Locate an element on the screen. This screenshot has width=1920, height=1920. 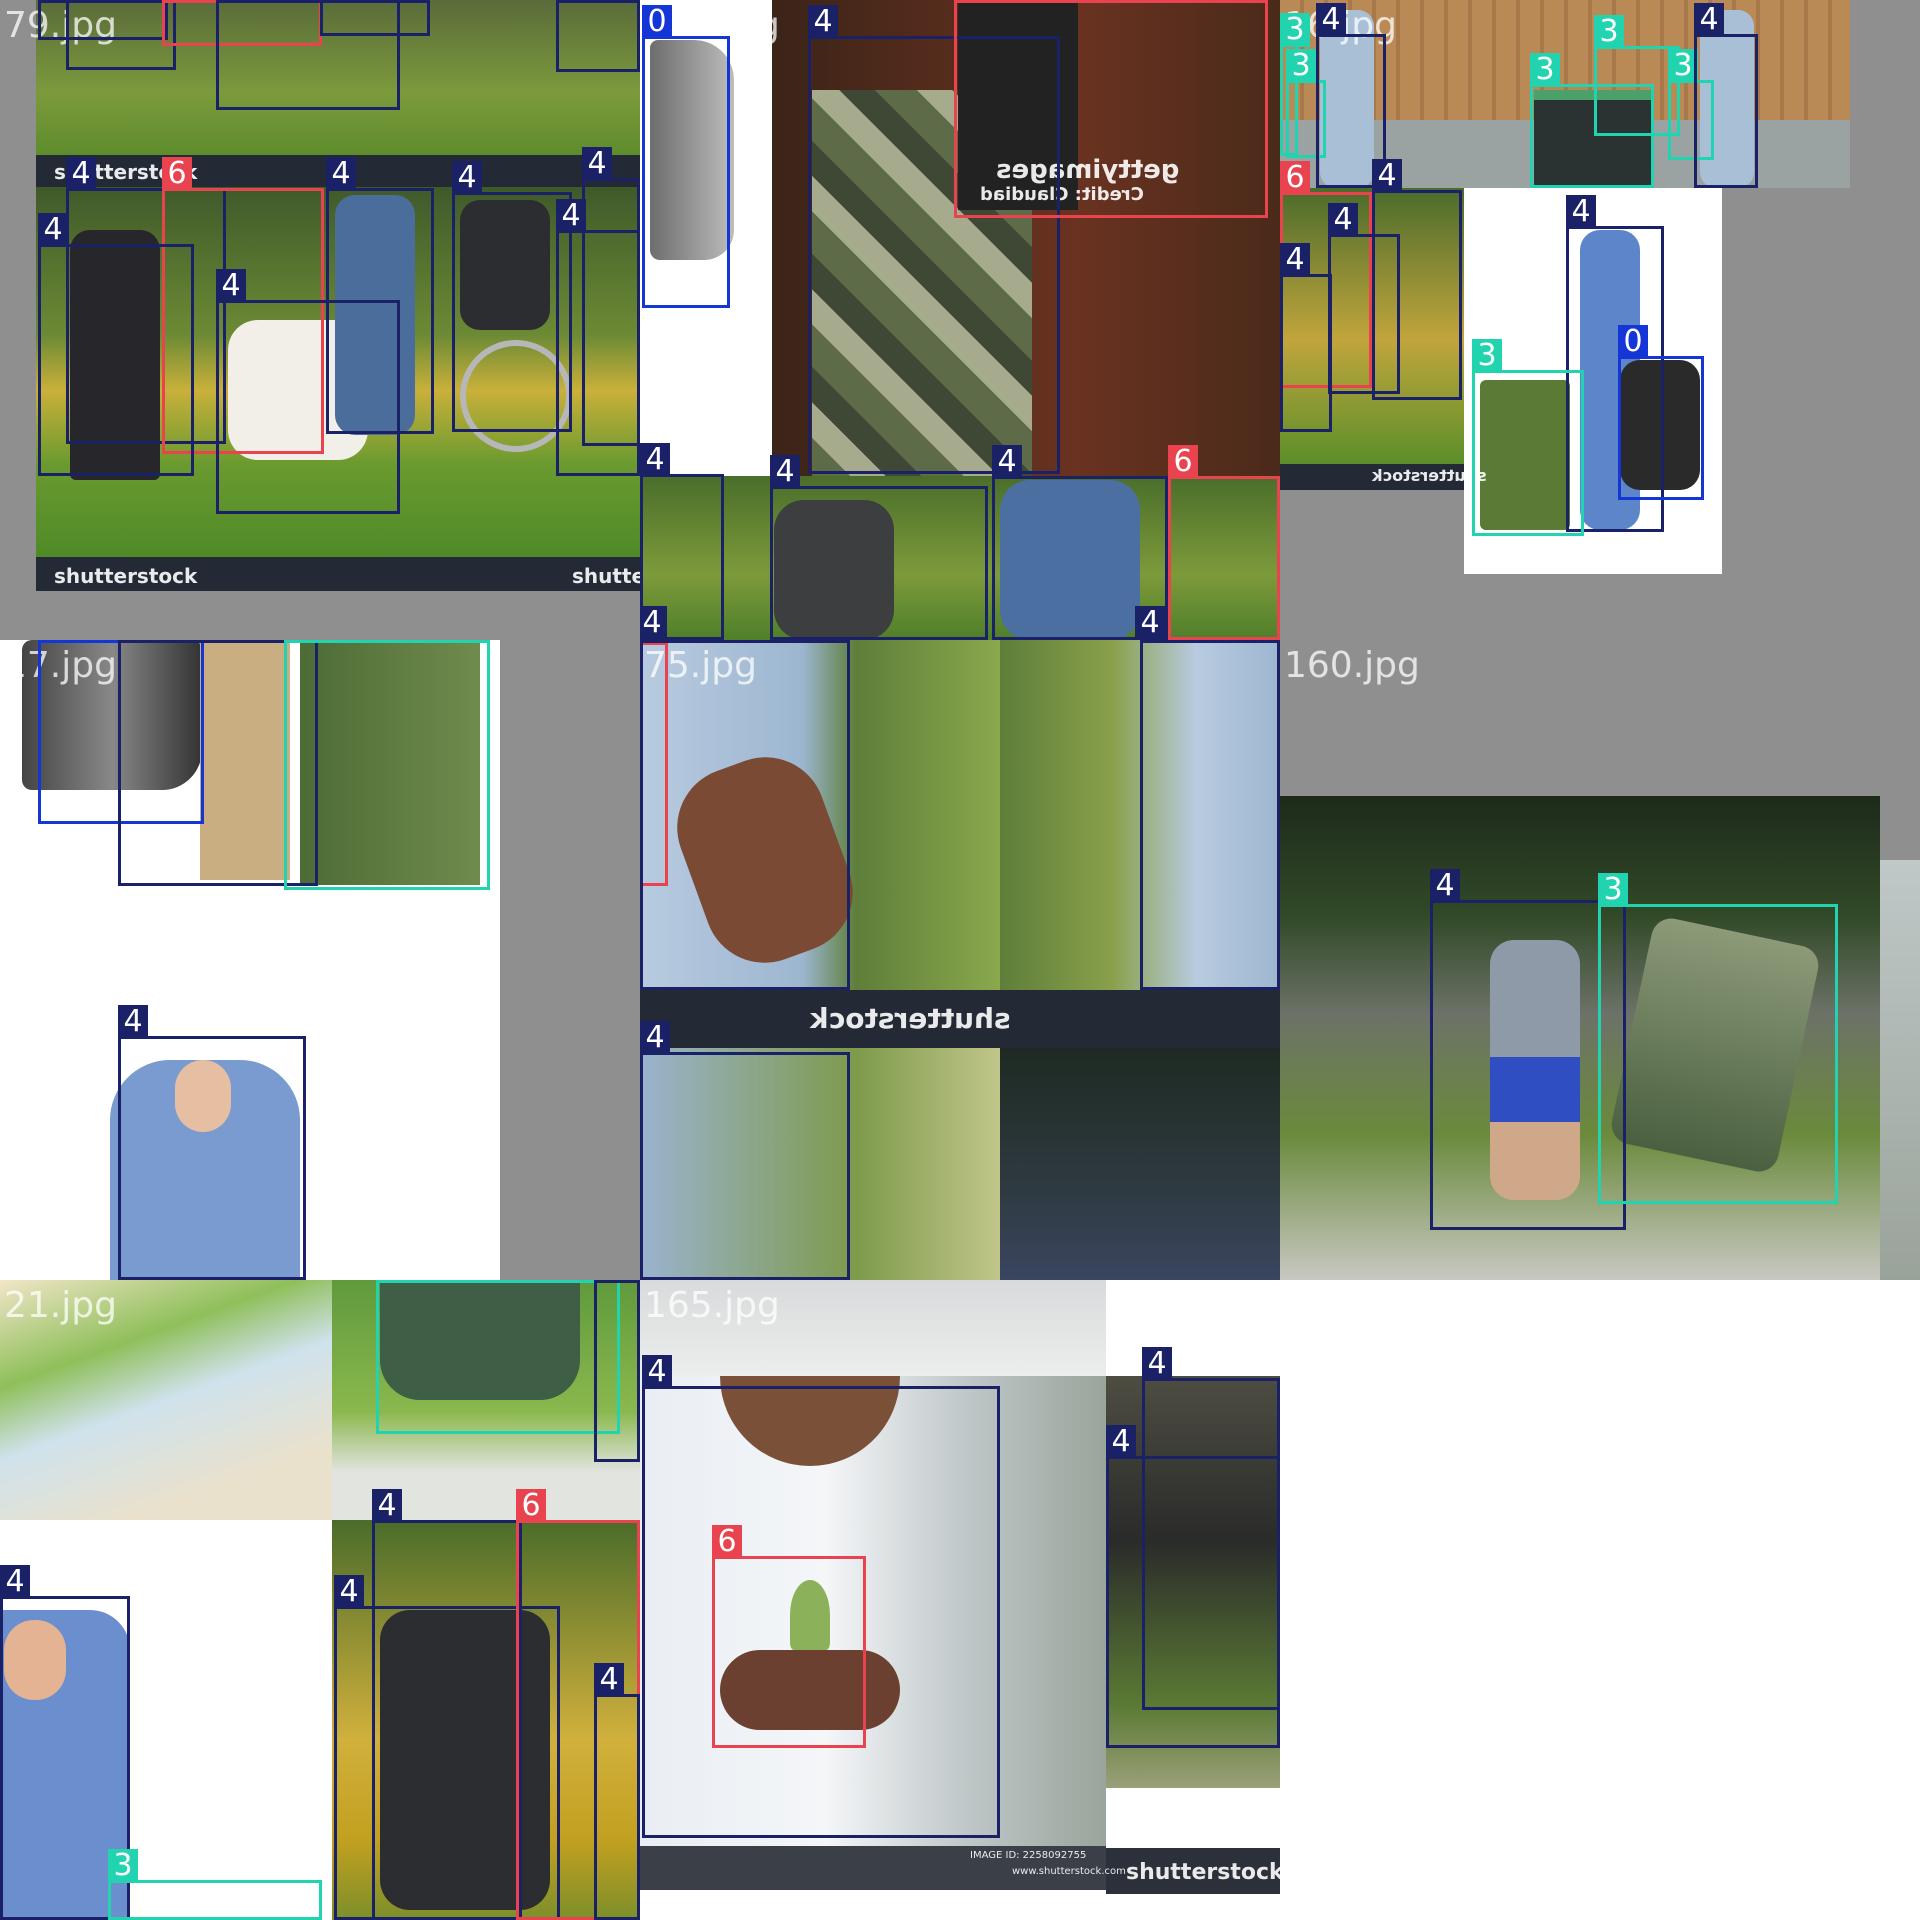
detection-box: 6 is located at coordinates (1111, 109).